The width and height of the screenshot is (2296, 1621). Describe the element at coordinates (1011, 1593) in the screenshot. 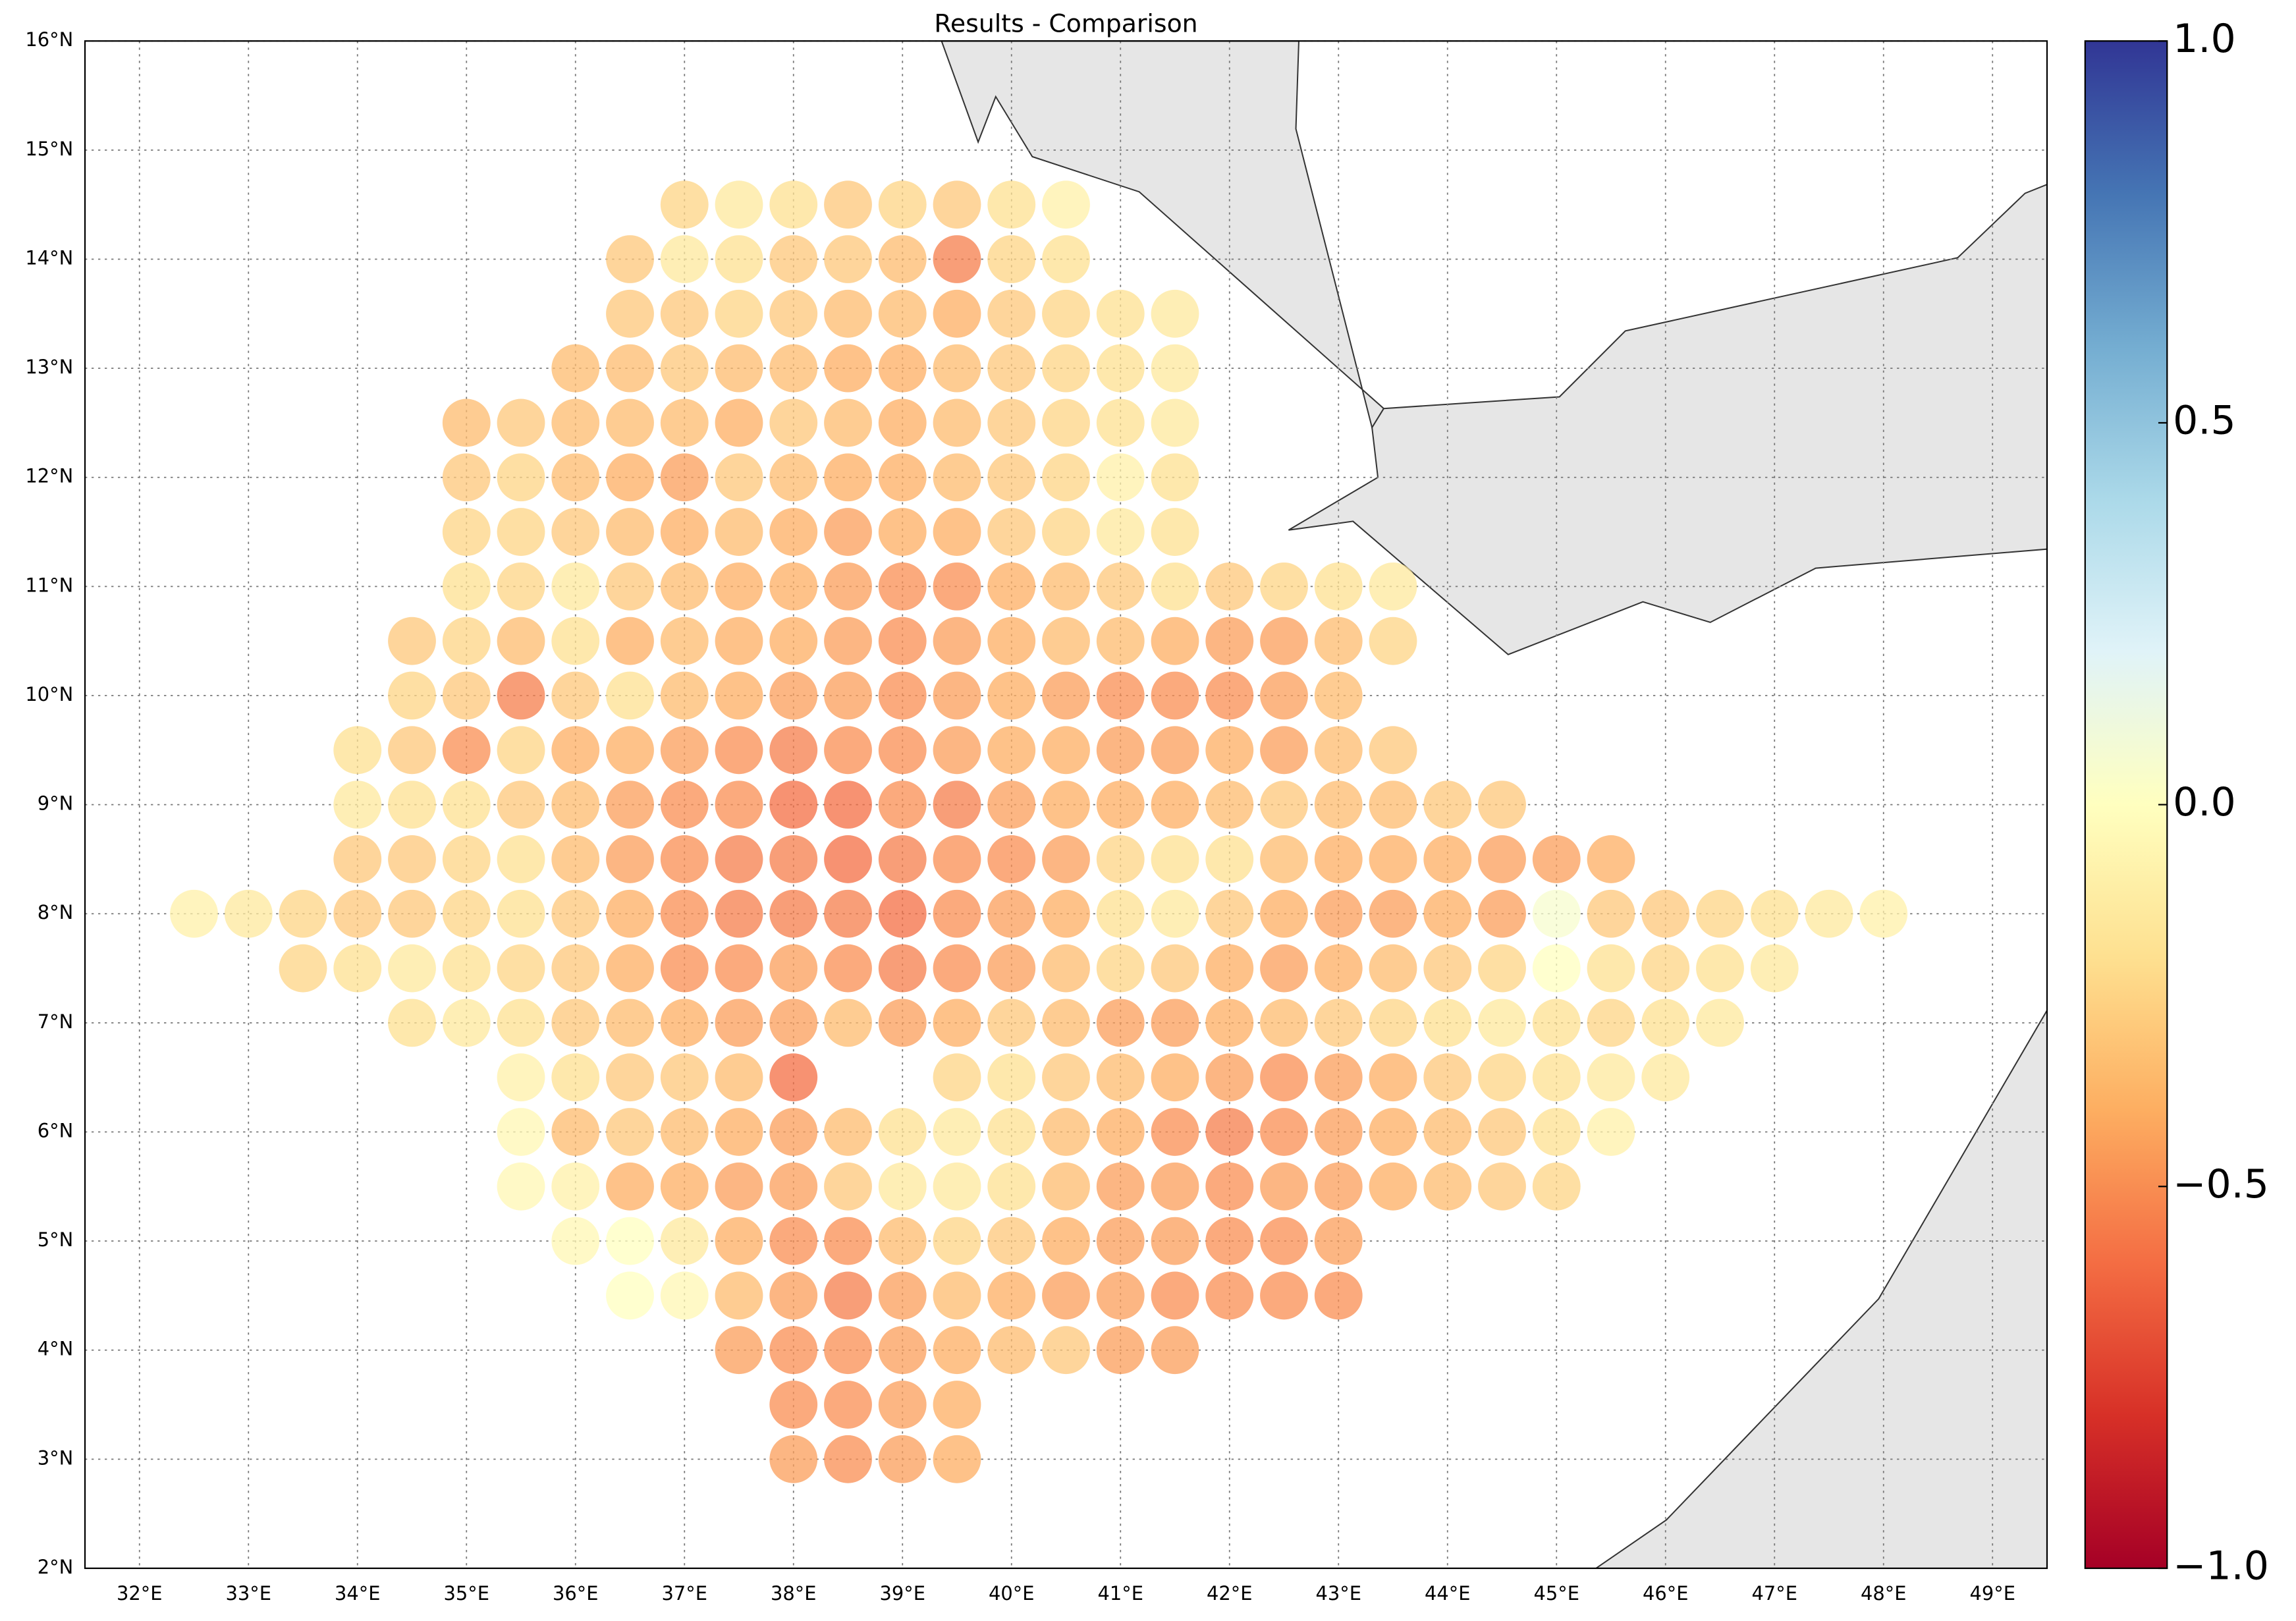

I see `x-tick-label: 40°E` at that location.